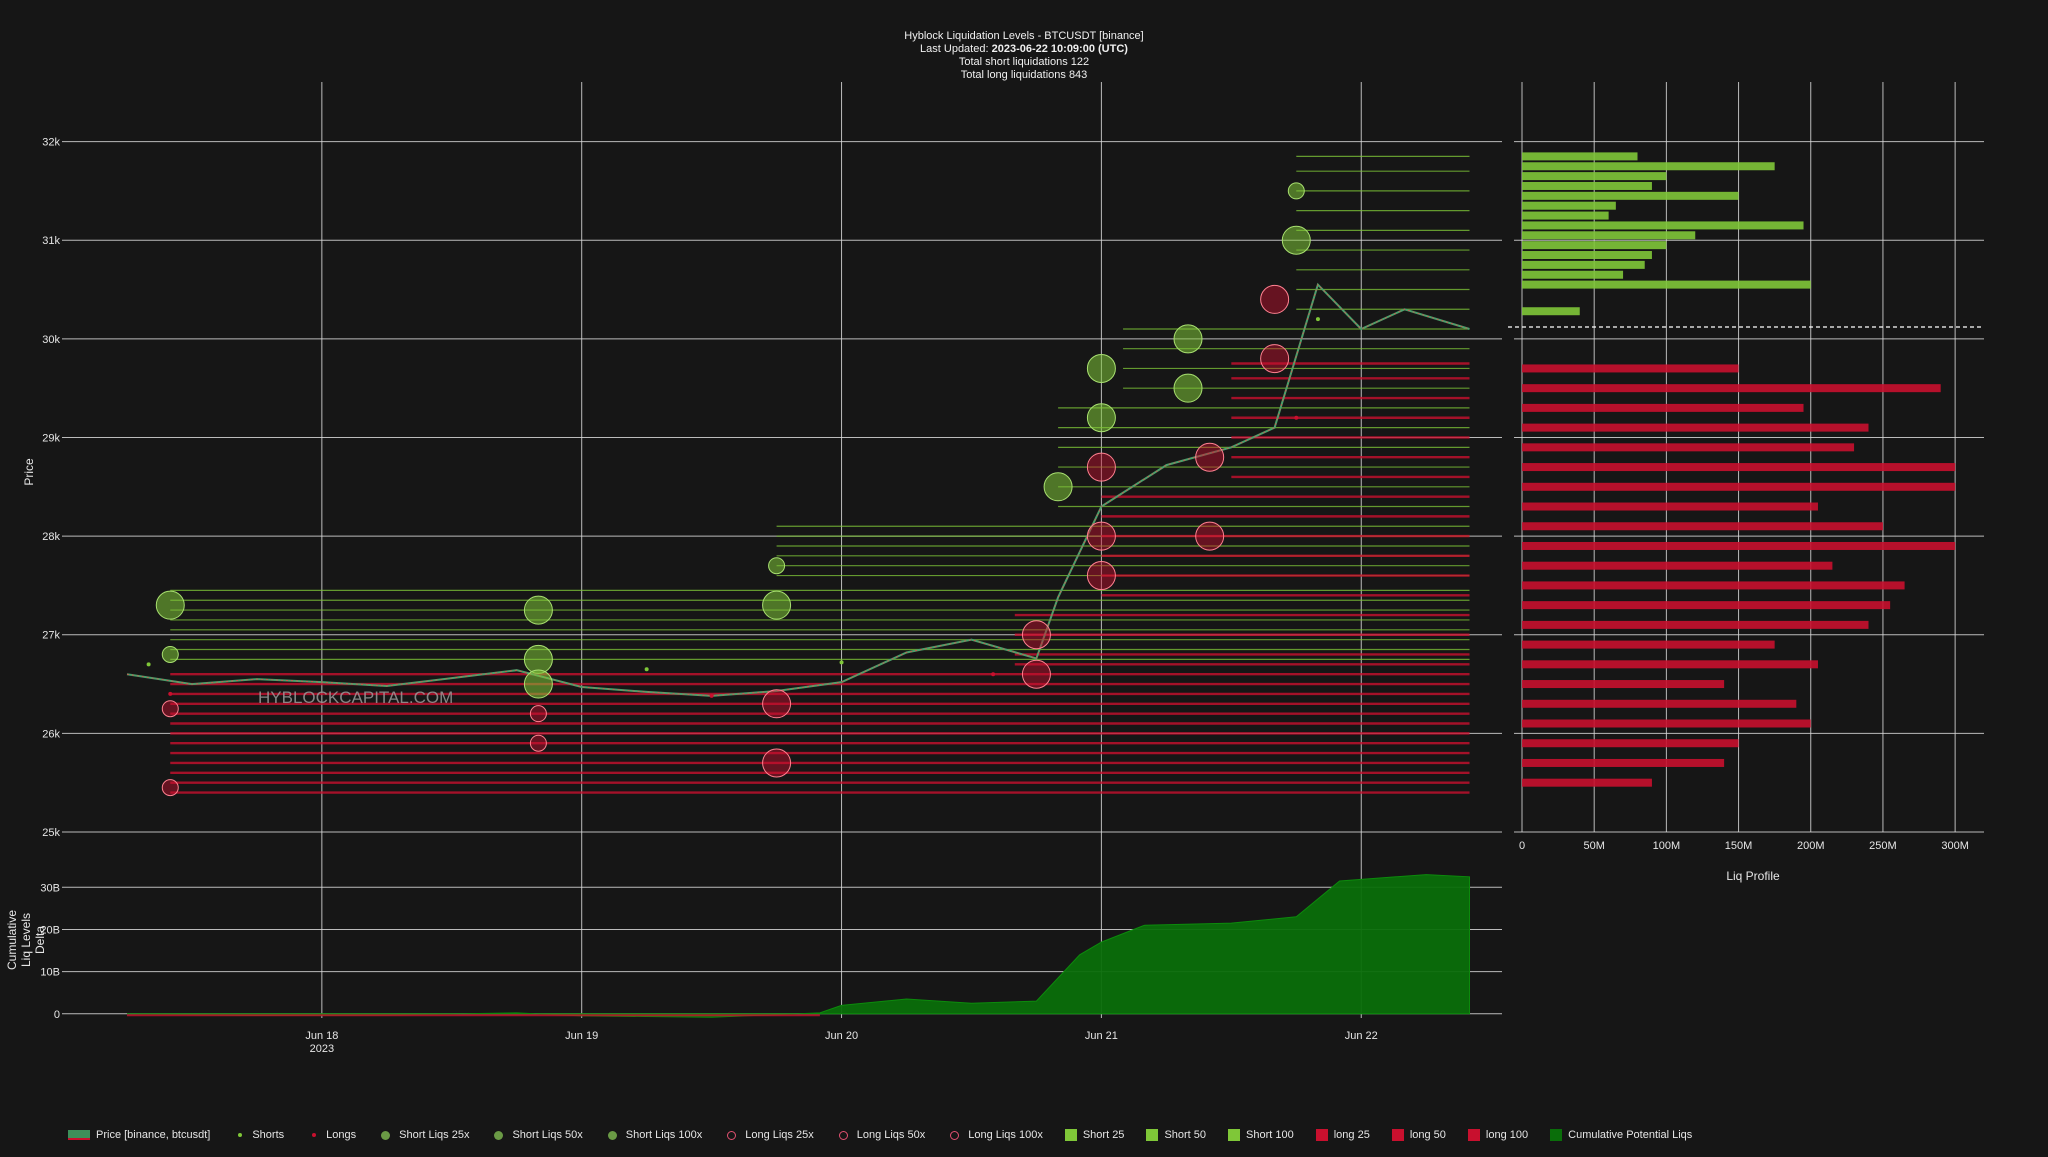  I want to click on legend-item: Long Liqs 100x, so click(995, 1135).